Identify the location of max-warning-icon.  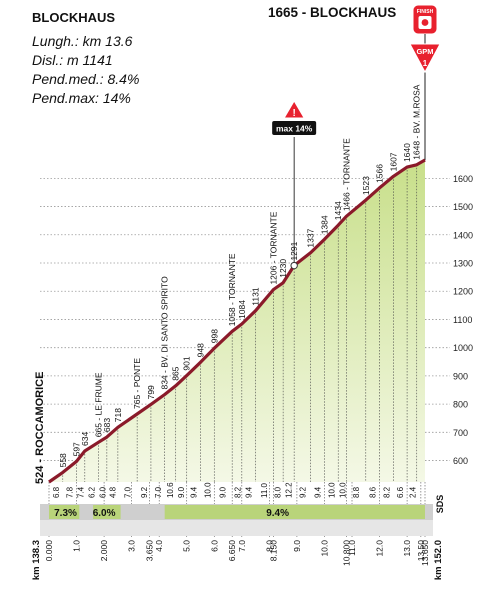
(294, 109).